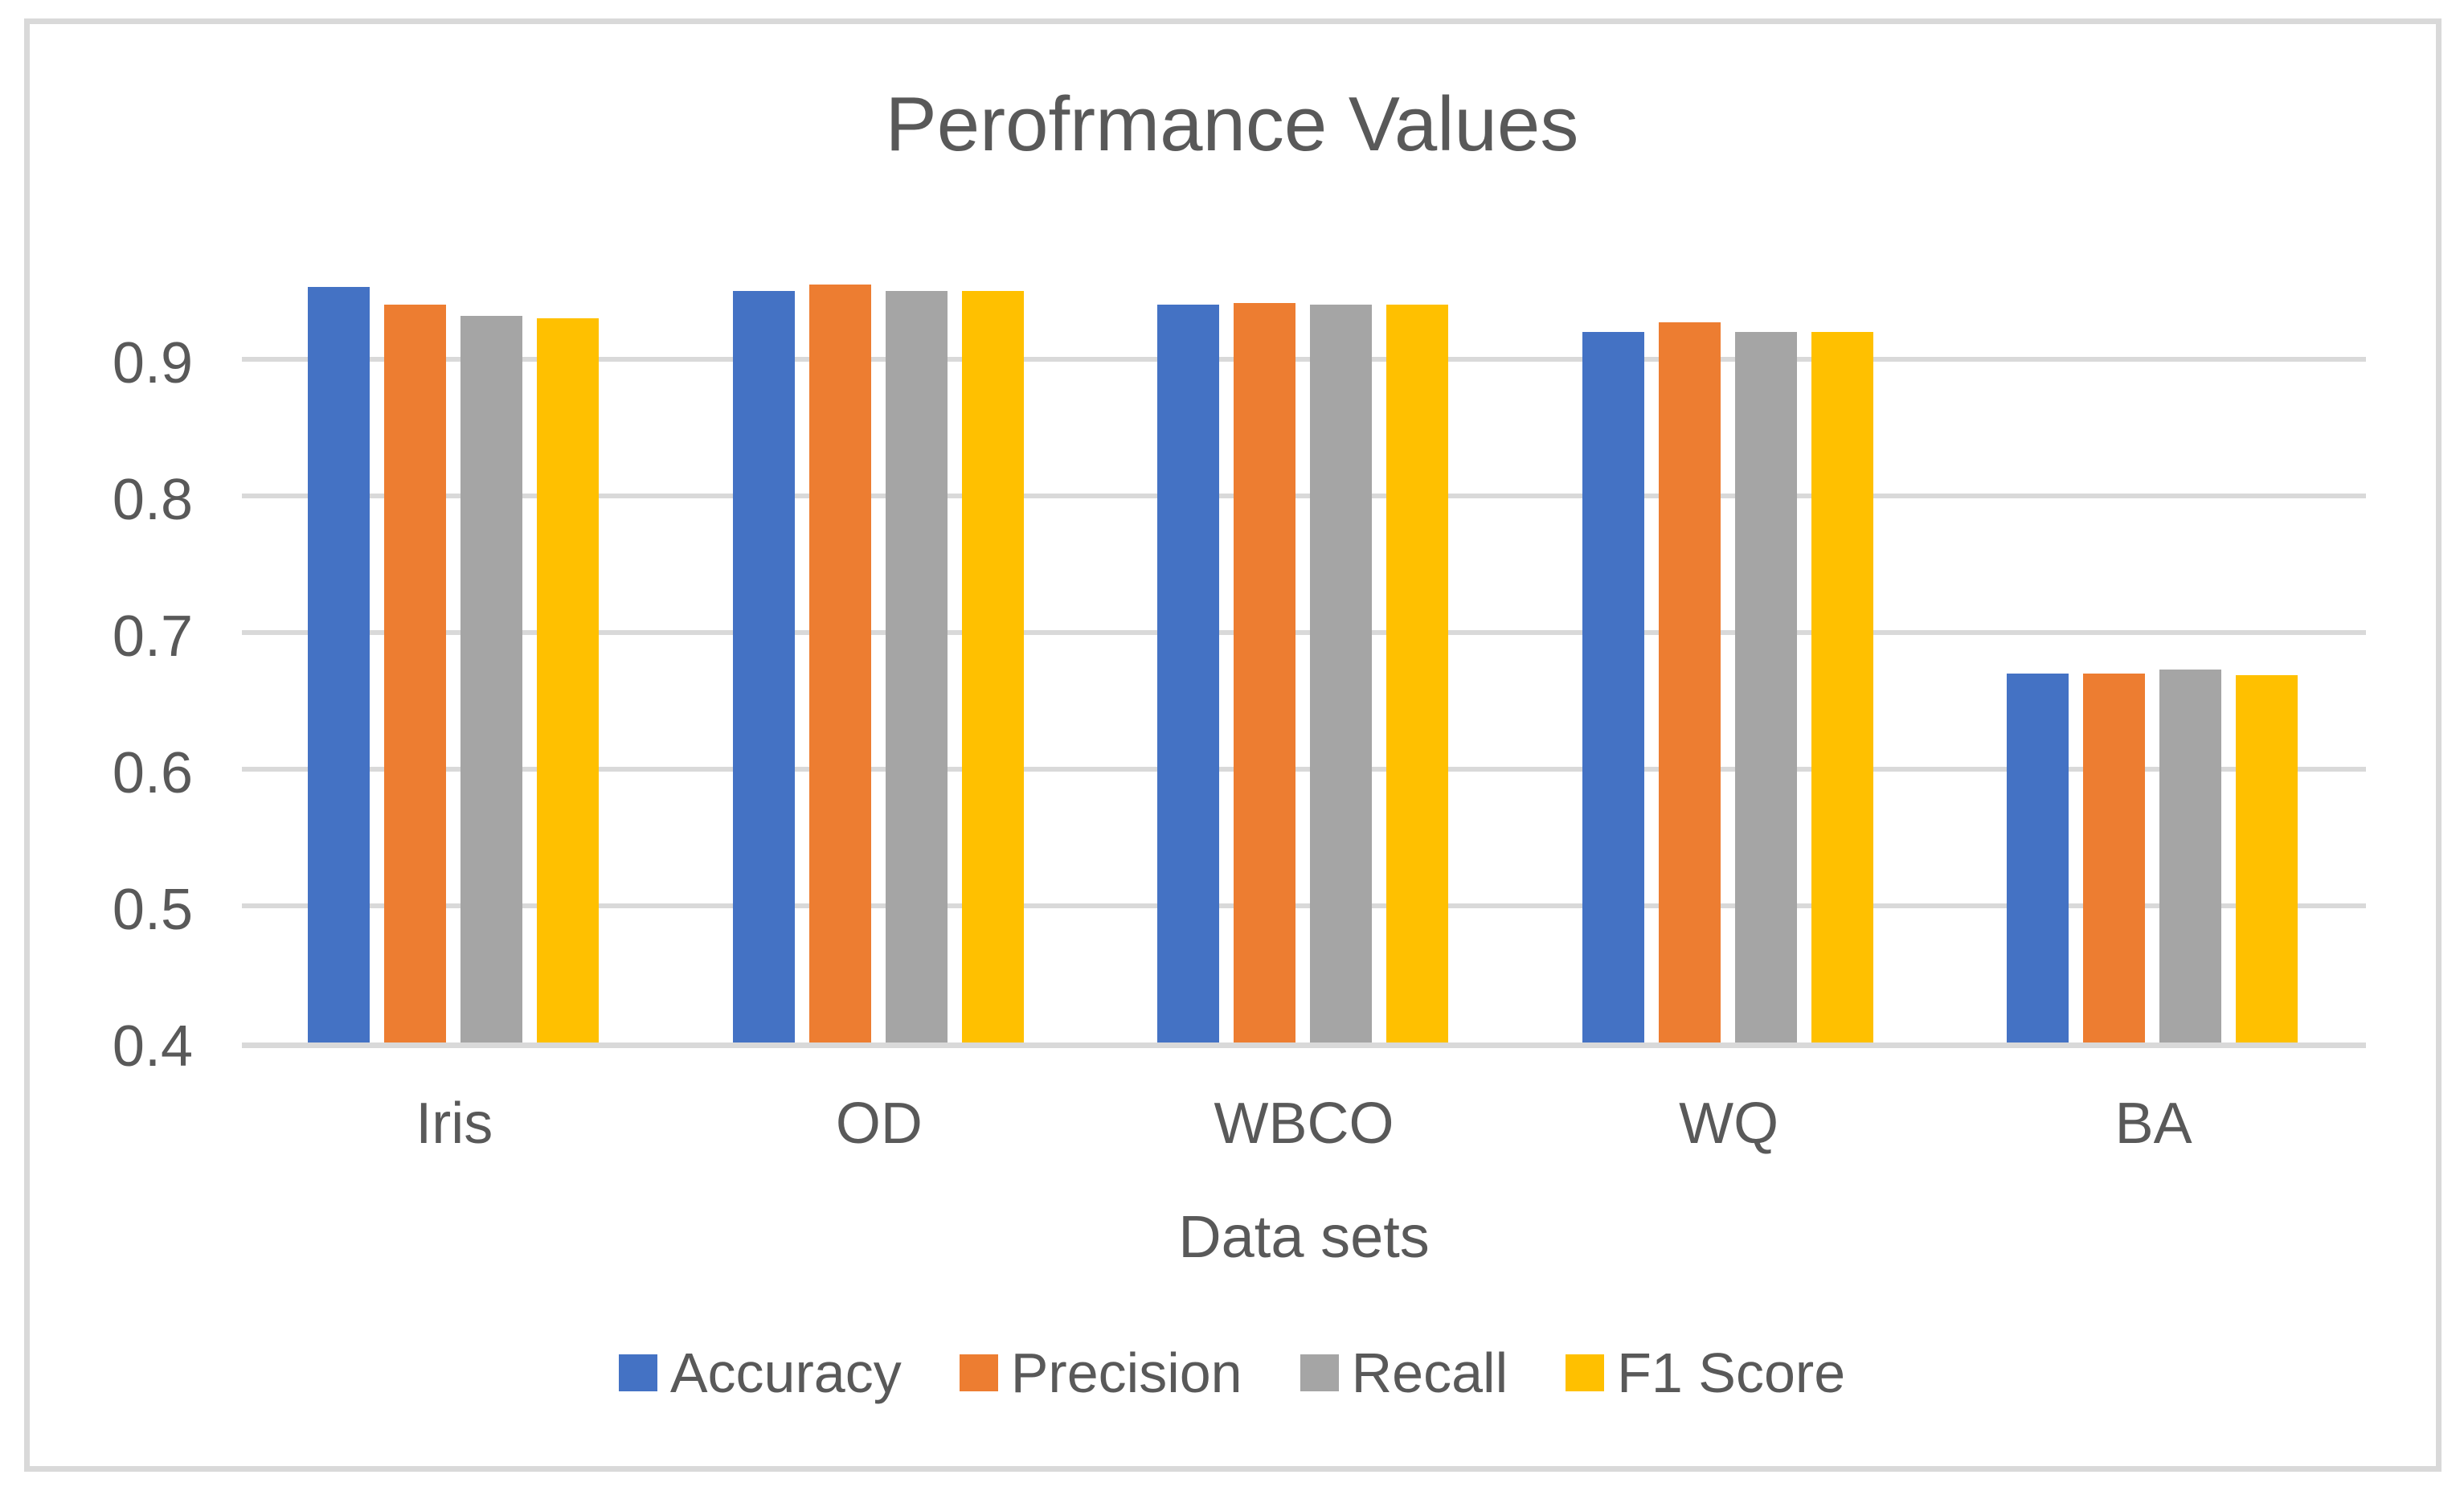 This screenshot has height=1491, width=2464. What do you see at coordinates (978, 1372) in the screenshot?
I see `legend-swatch-precision` at bounding box center [978, 1372].